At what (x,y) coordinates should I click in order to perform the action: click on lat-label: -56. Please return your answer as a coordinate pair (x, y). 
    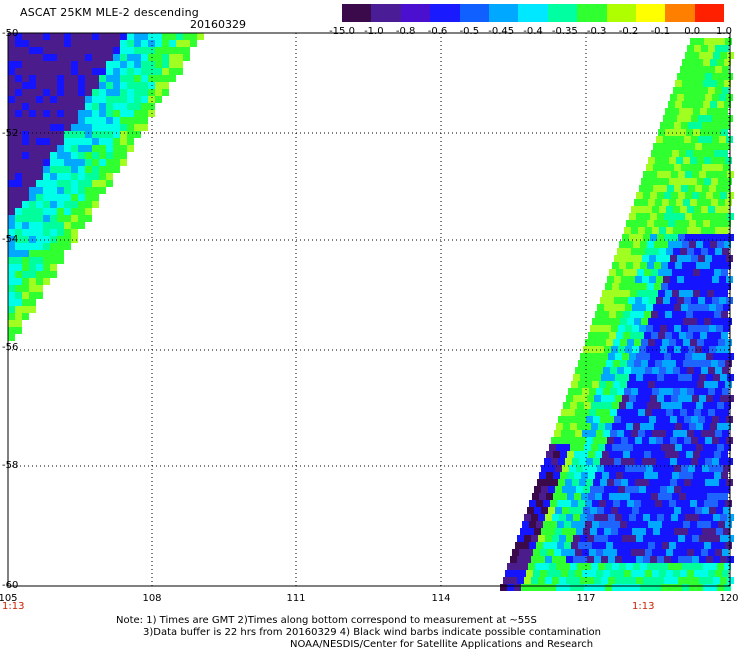
    Looking at the image, I should click on (10, 347).